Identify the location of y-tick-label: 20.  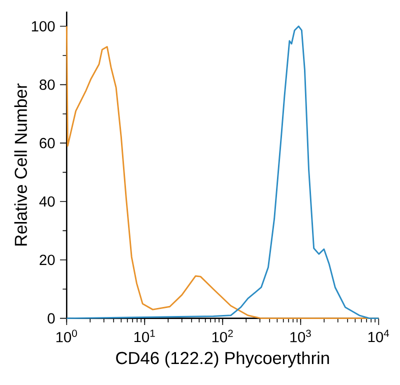
(47, 260).